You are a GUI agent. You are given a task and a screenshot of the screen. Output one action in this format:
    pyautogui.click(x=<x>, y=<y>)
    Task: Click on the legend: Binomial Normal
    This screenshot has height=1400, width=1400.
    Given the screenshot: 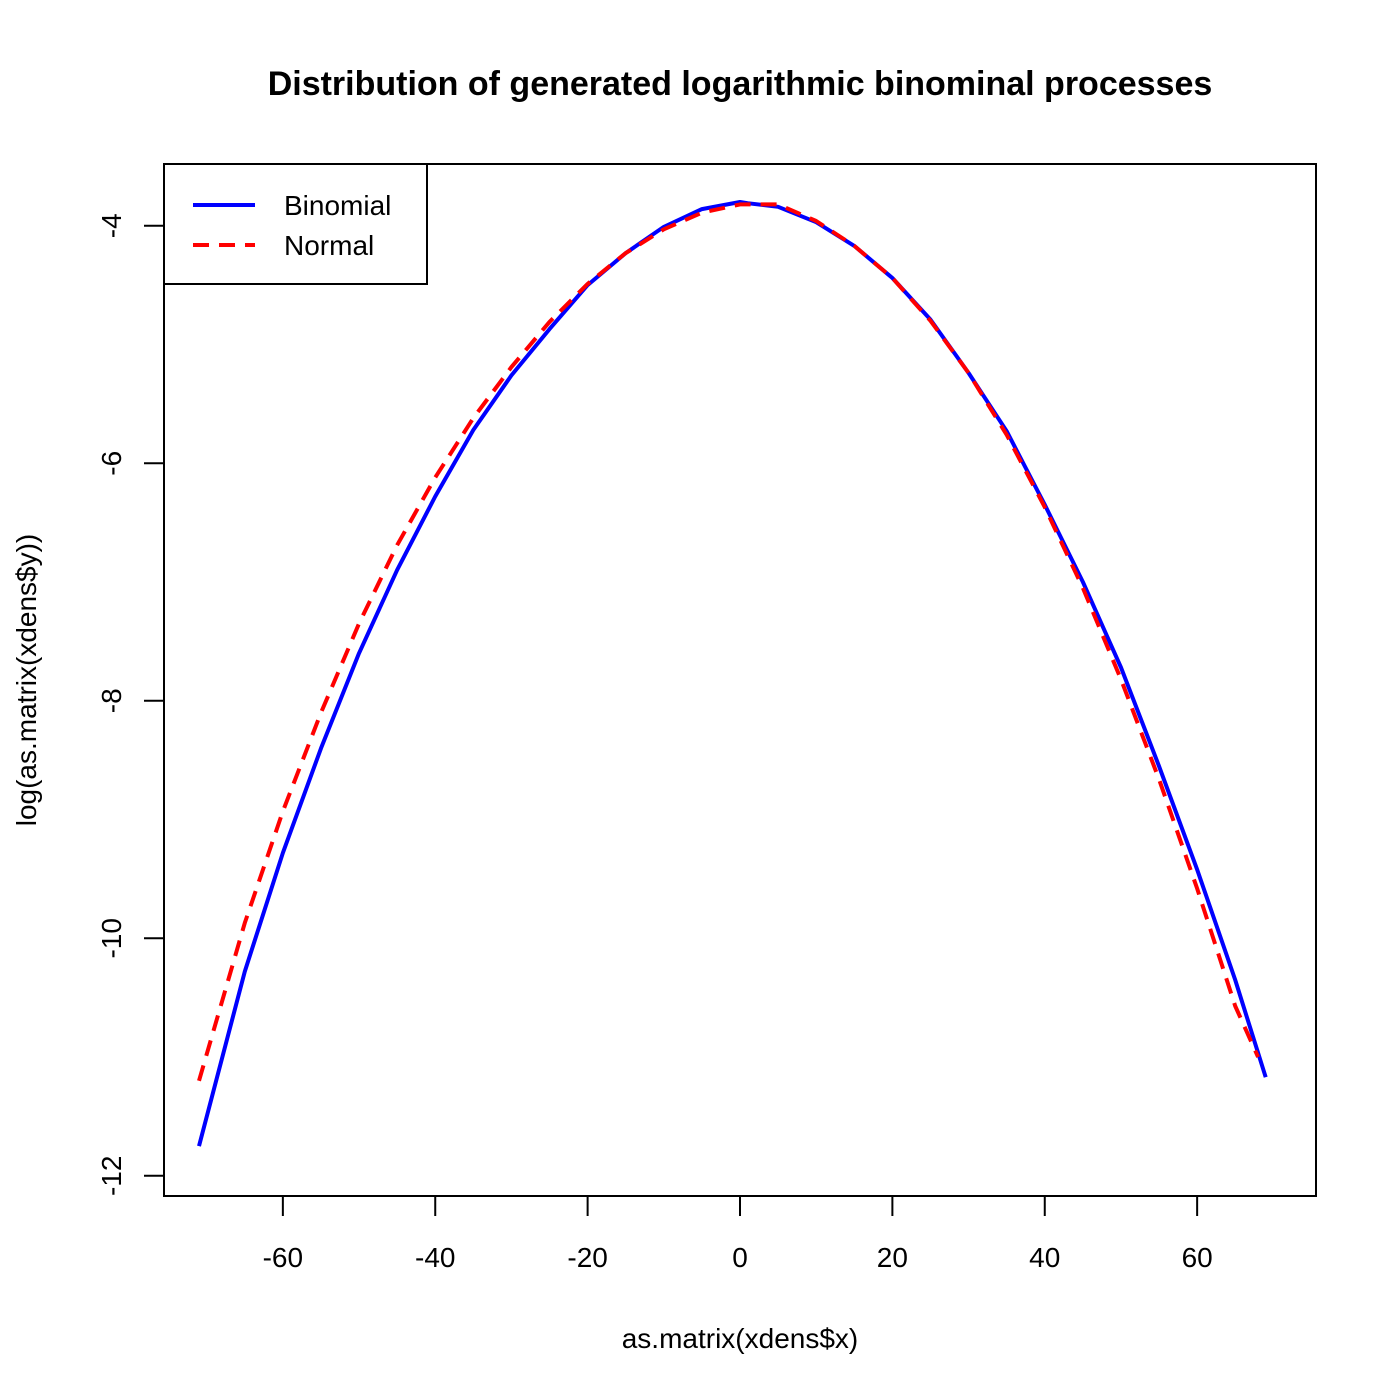 What is the action you would take?
    pyautogui.click(x=295, y=224)
    